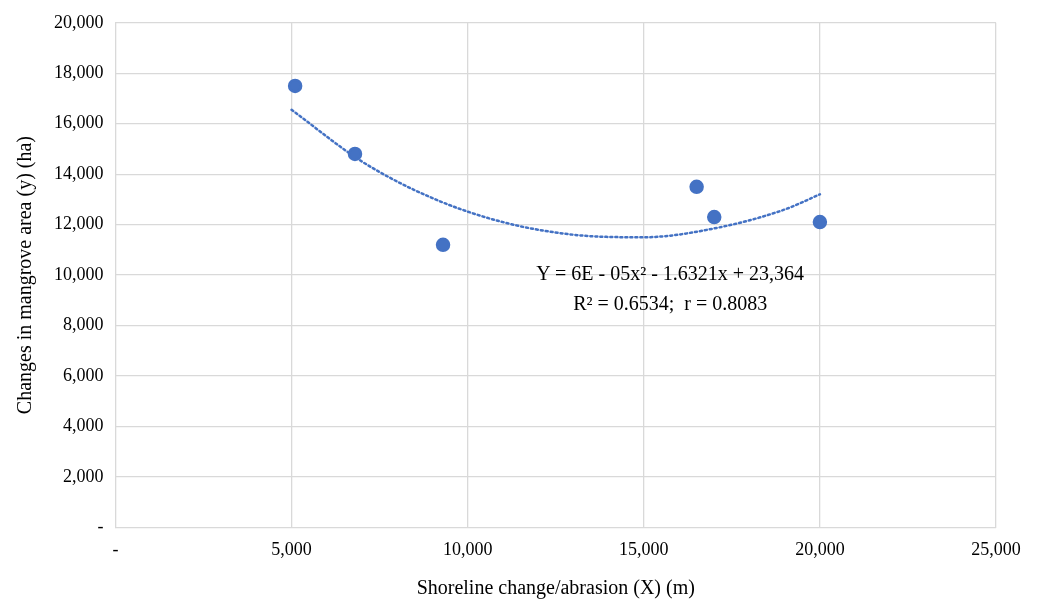 This screenshot has height=615, width=1051. What do you see at coordinates (555, 588) in the screenshot?
I see `x-axis-title: Shoreline change/abrasion (X) (m)` at bounding box center [555, 588].